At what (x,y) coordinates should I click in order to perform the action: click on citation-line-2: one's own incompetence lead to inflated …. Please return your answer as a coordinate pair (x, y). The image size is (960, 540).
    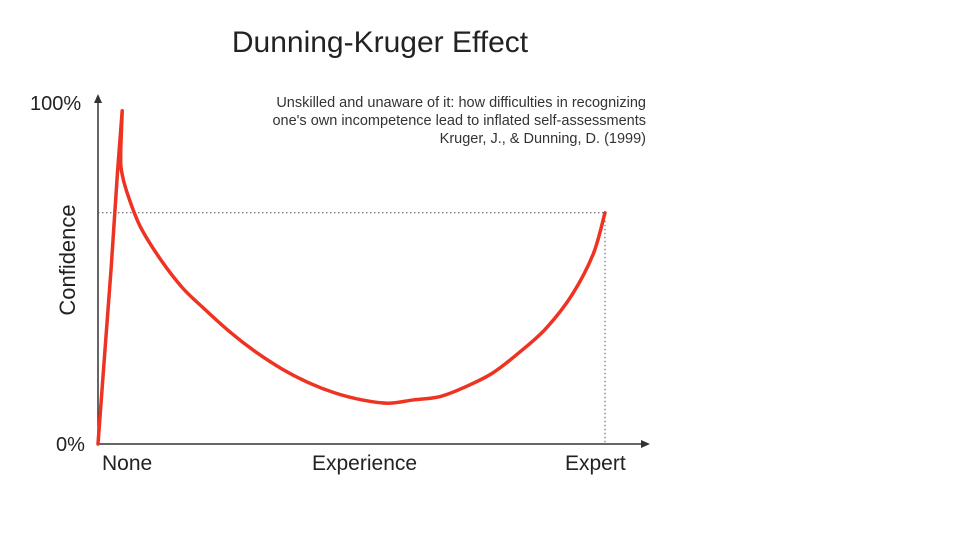
    Looking at the image, I should click on (459, 121).